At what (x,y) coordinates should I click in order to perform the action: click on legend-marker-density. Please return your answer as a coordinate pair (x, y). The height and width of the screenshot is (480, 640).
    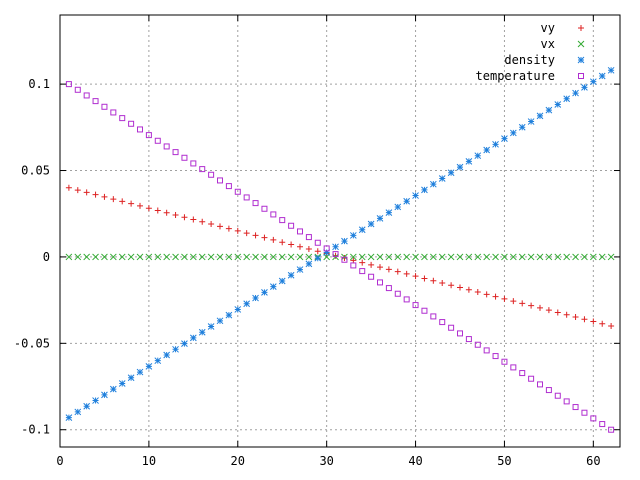
    Looking at the image, I should click on (581, 60).